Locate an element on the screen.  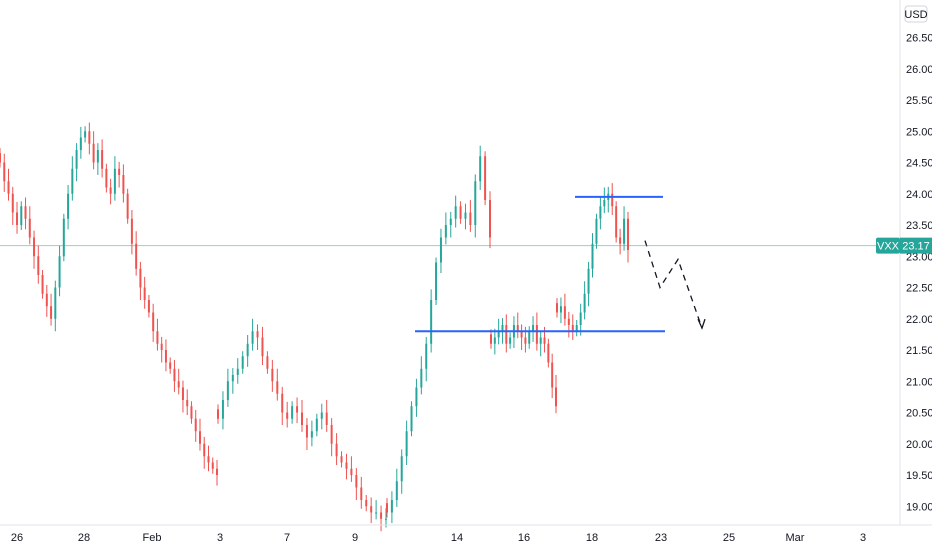
time-tick-label: 7 is located at coordinates (287, 538).